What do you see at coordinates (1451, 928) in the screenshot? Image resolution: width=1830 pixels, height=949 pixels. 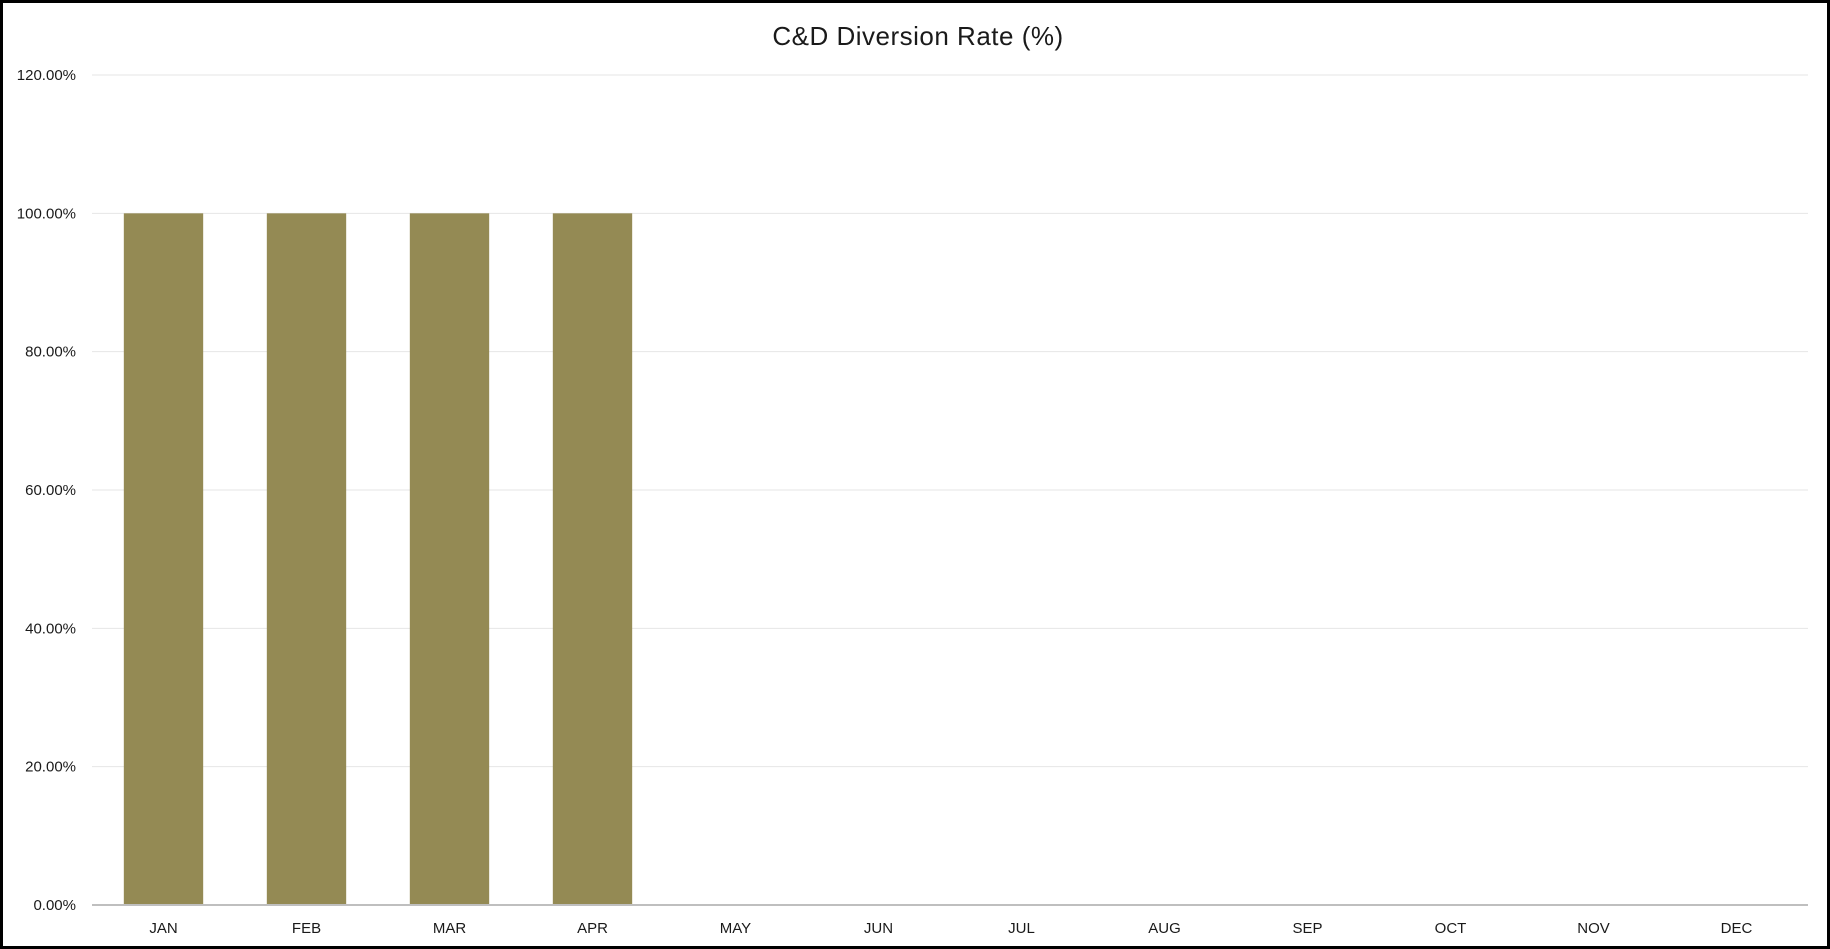 I see `x-tick-label: OCT` at bounding box center [1451, 928].